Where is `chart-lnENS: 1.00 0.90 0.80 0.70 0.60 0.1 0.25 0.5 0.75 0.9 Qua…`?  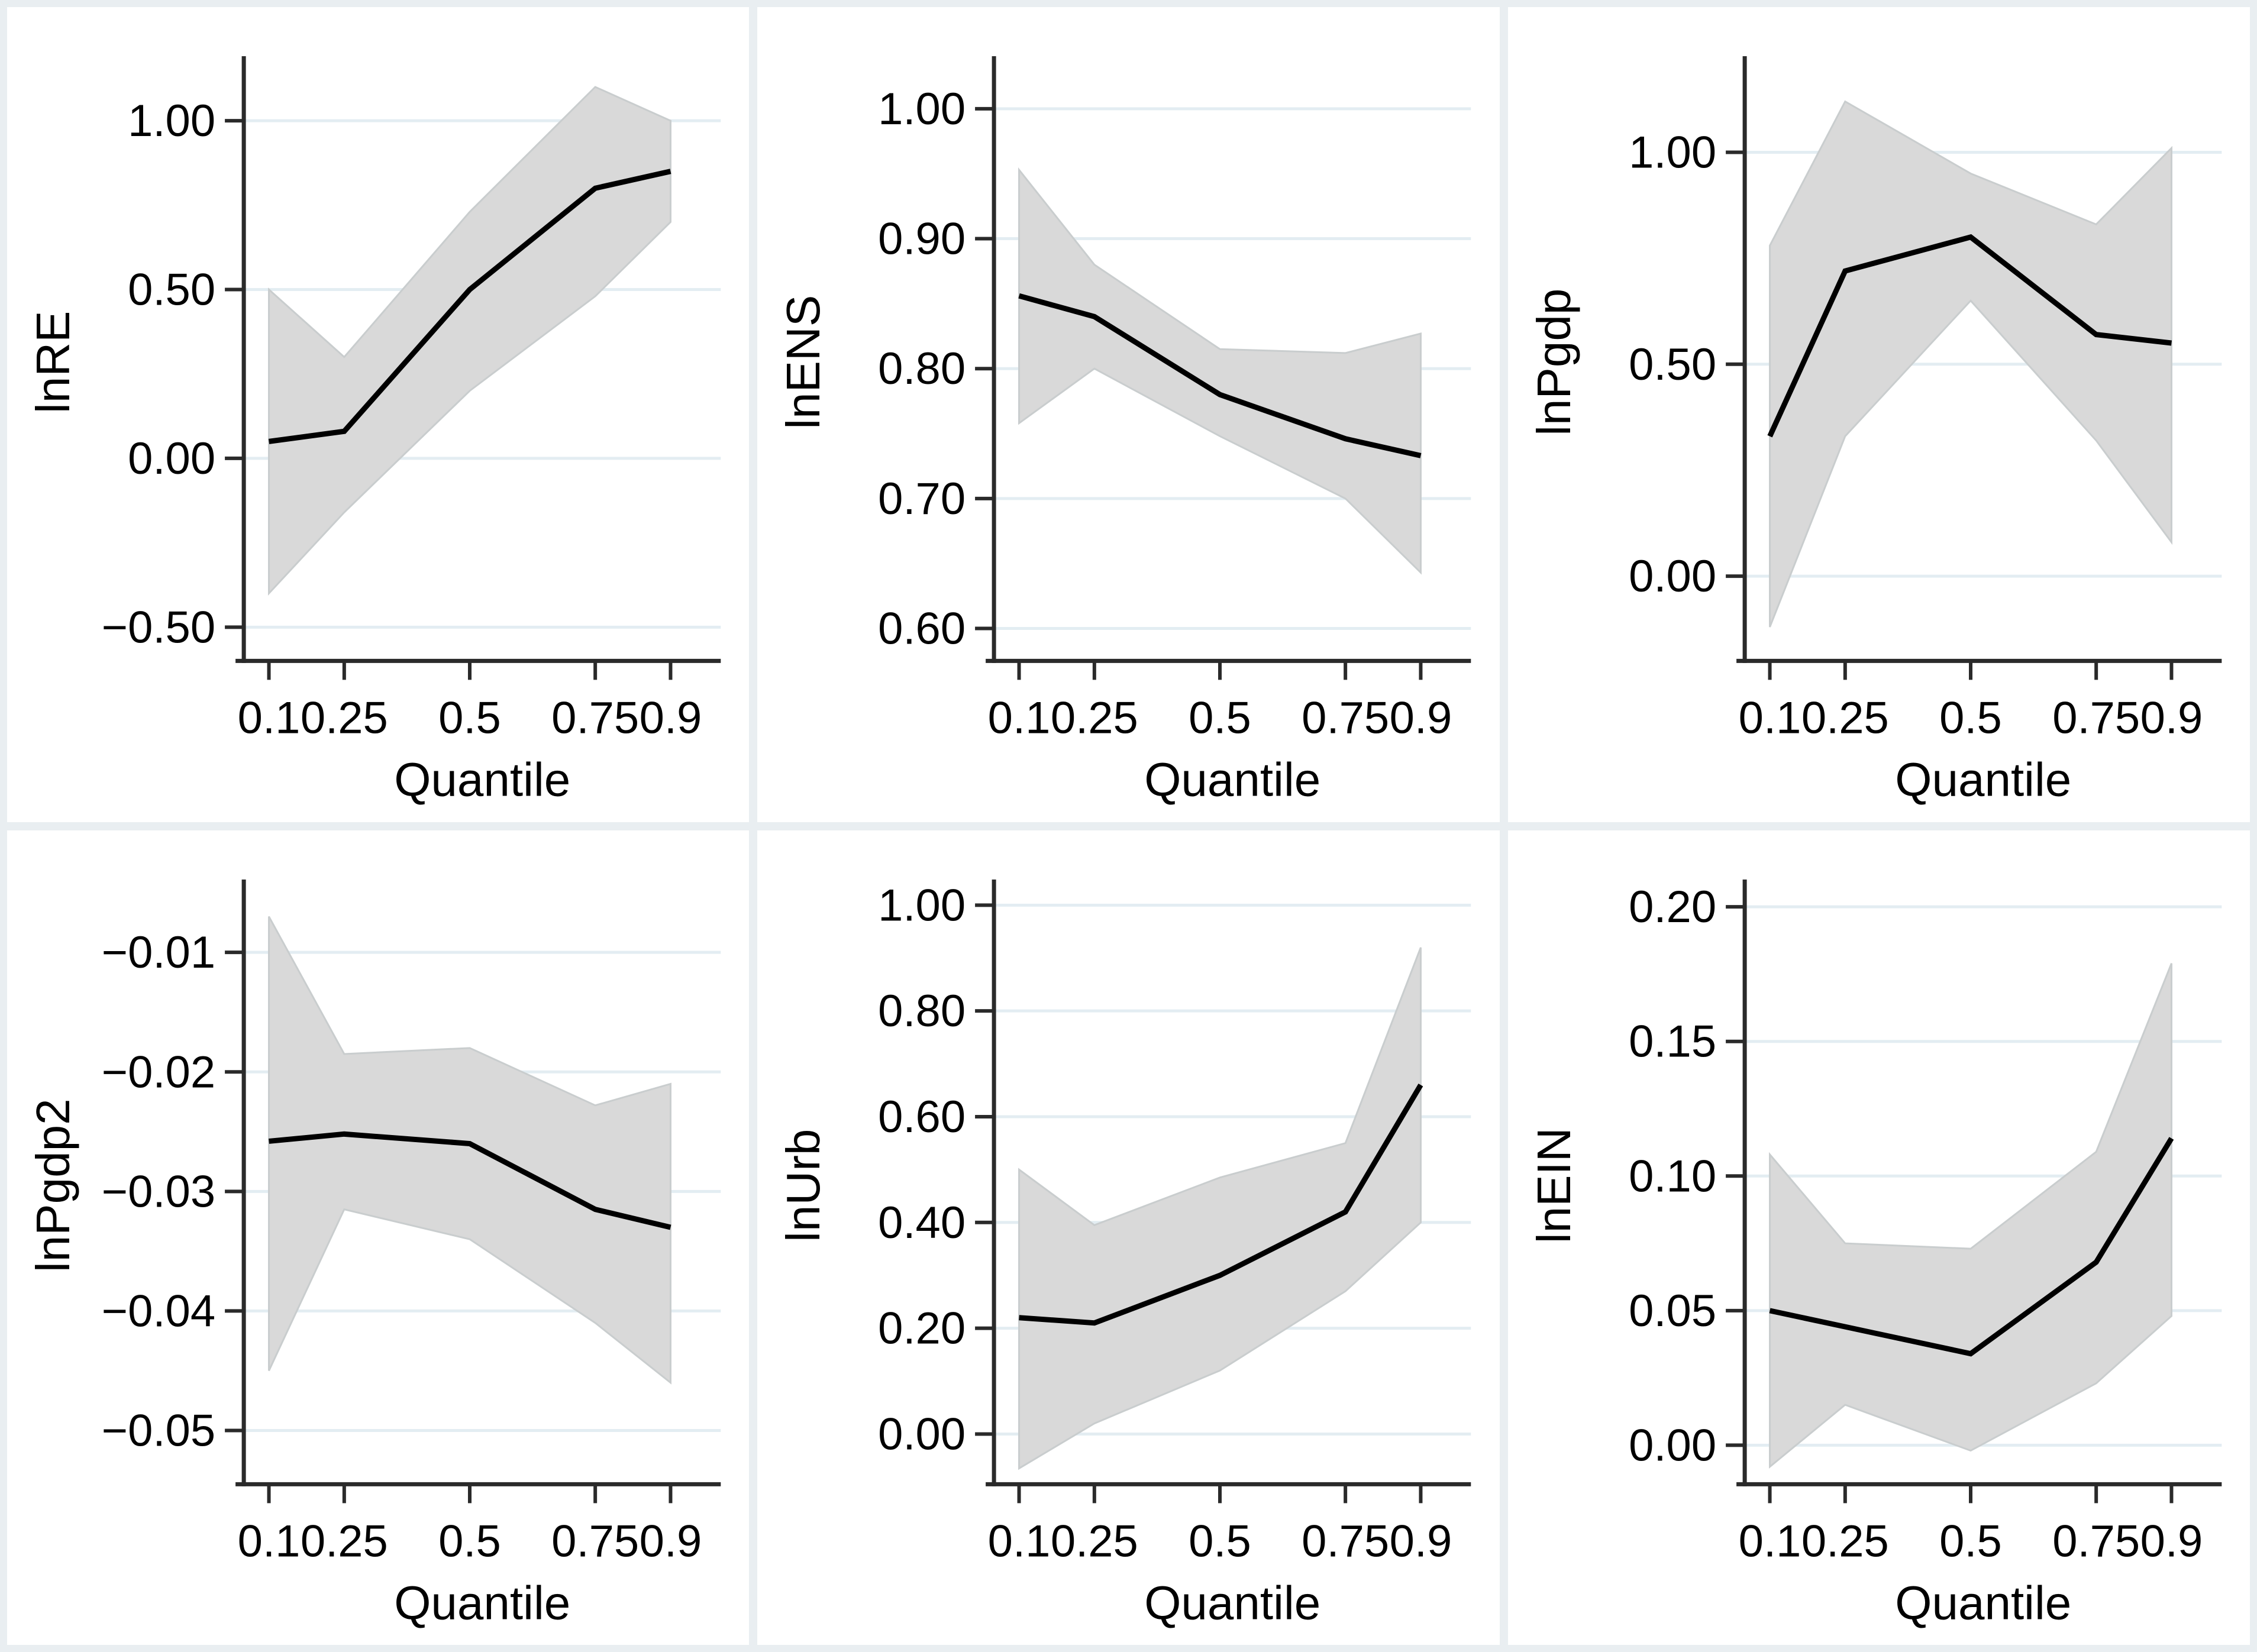 chart-lnENS: 1.00 0.90 0.80 0.70 0.60 0.1 0.25 0.5 0.75 0.9 Qua… is located at coordinates (1124, 431).